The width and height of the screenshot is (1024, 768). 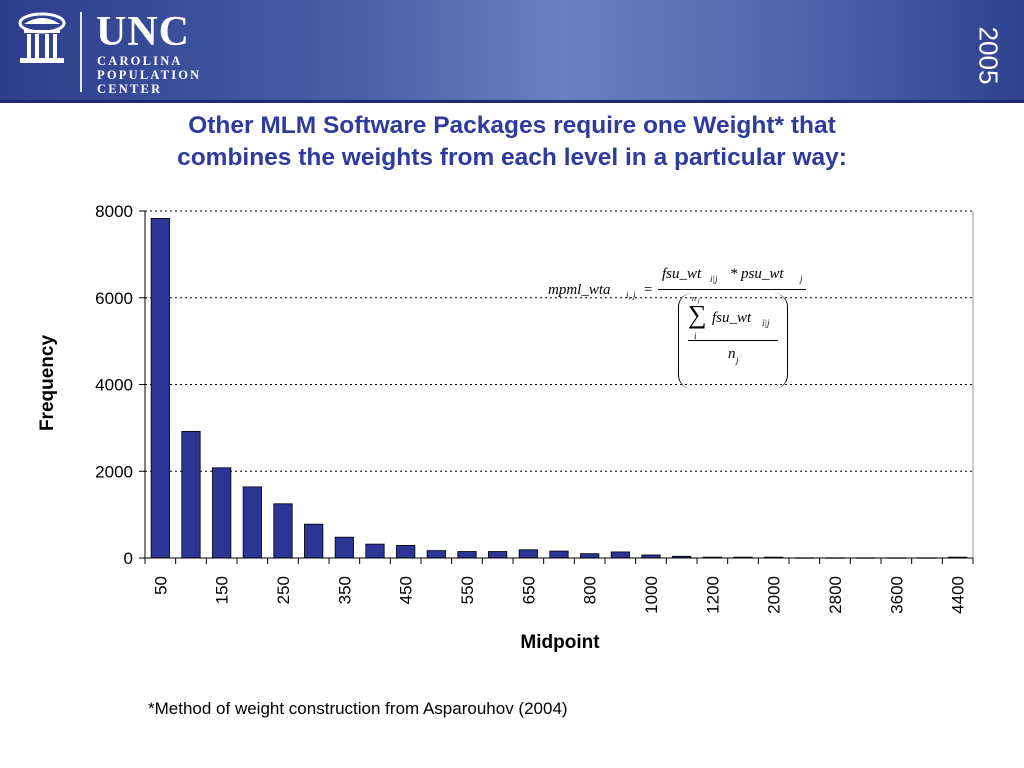 What do you see at coordinates (590, 590) in the screenshot?
I see `x-tick-label: 800` at bounding box center [590, 590].